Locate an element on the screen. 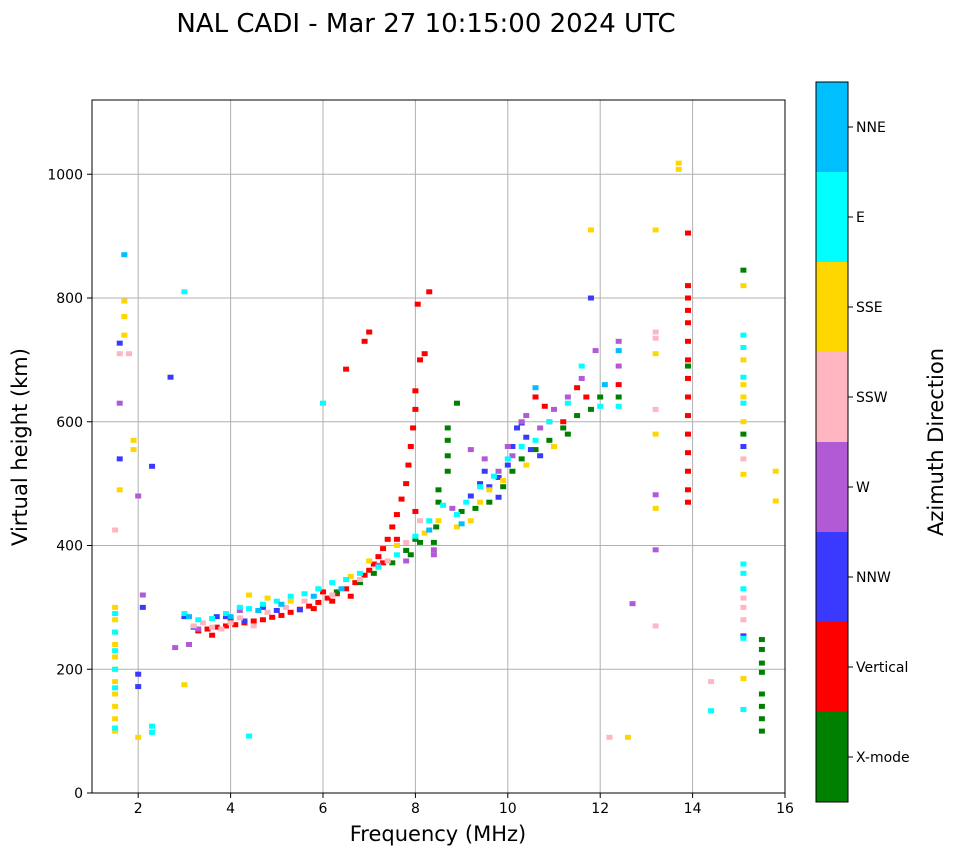 The image size is (958, 857). colorbar-tick-label: Vertical is located at coordinates (882, 668).